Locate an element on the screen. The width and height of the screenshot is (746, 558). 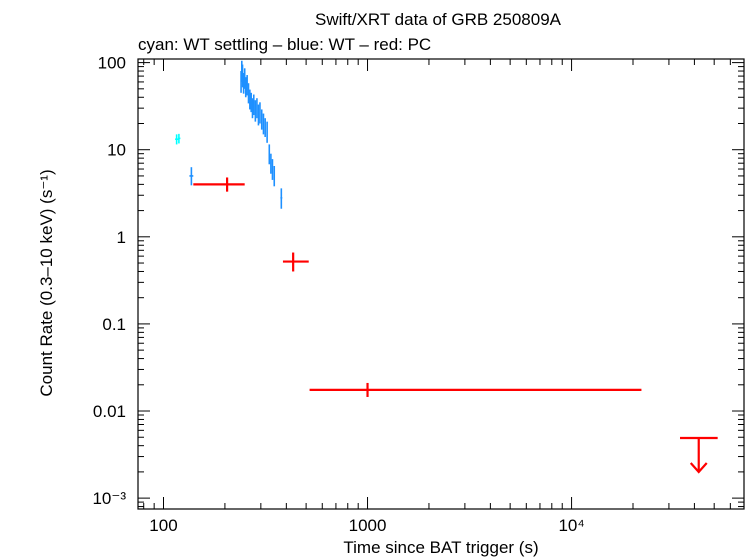
chart-subtitle: cyan: WT settling – blue: WT – red: PC is located at coordinates (284, 44).